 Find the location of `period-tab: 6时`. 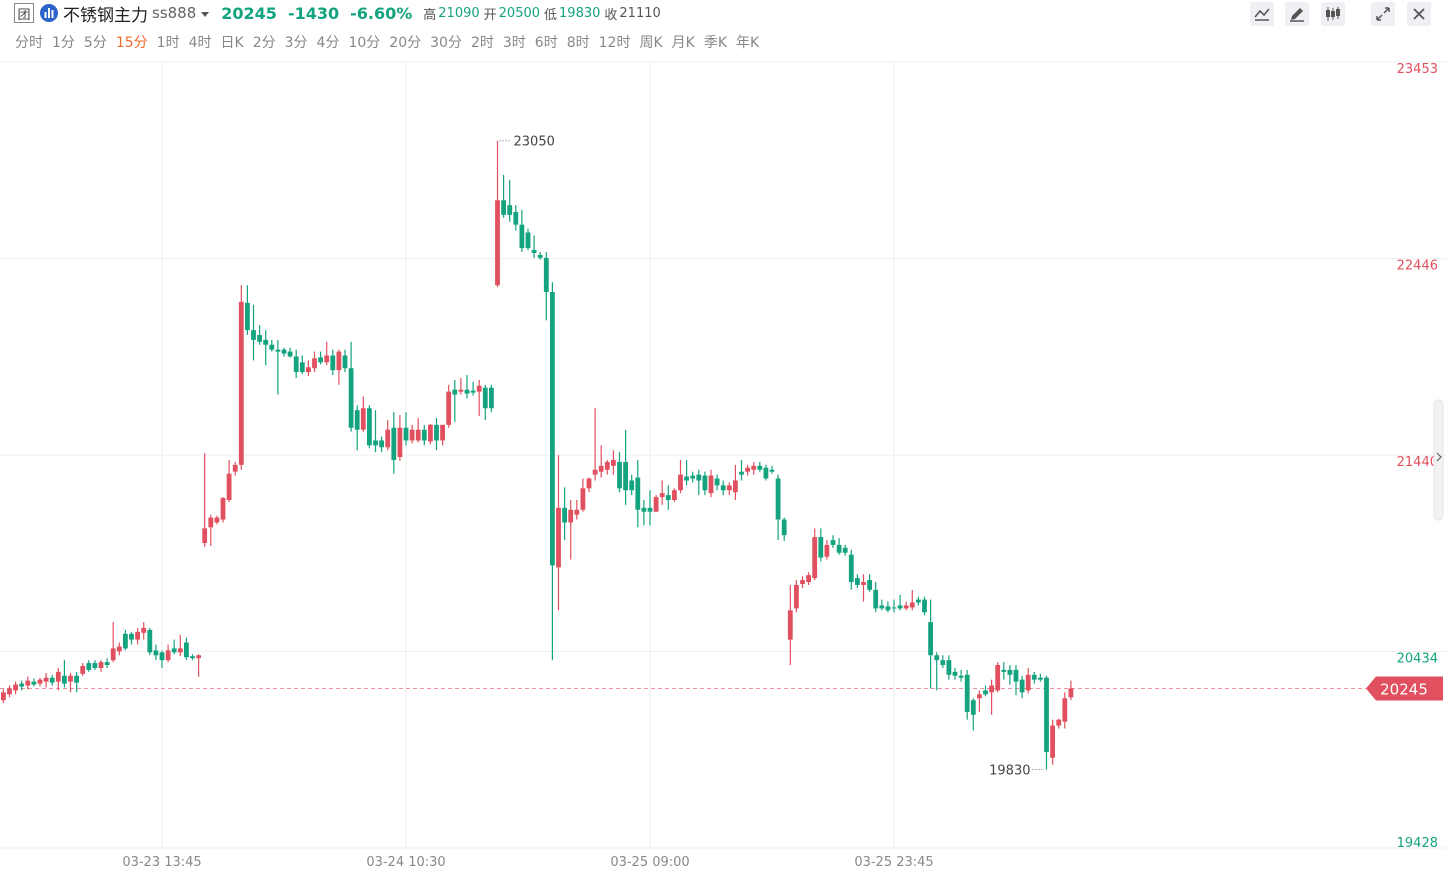

period-tab: 6时 is located at coordinates (546, 43).